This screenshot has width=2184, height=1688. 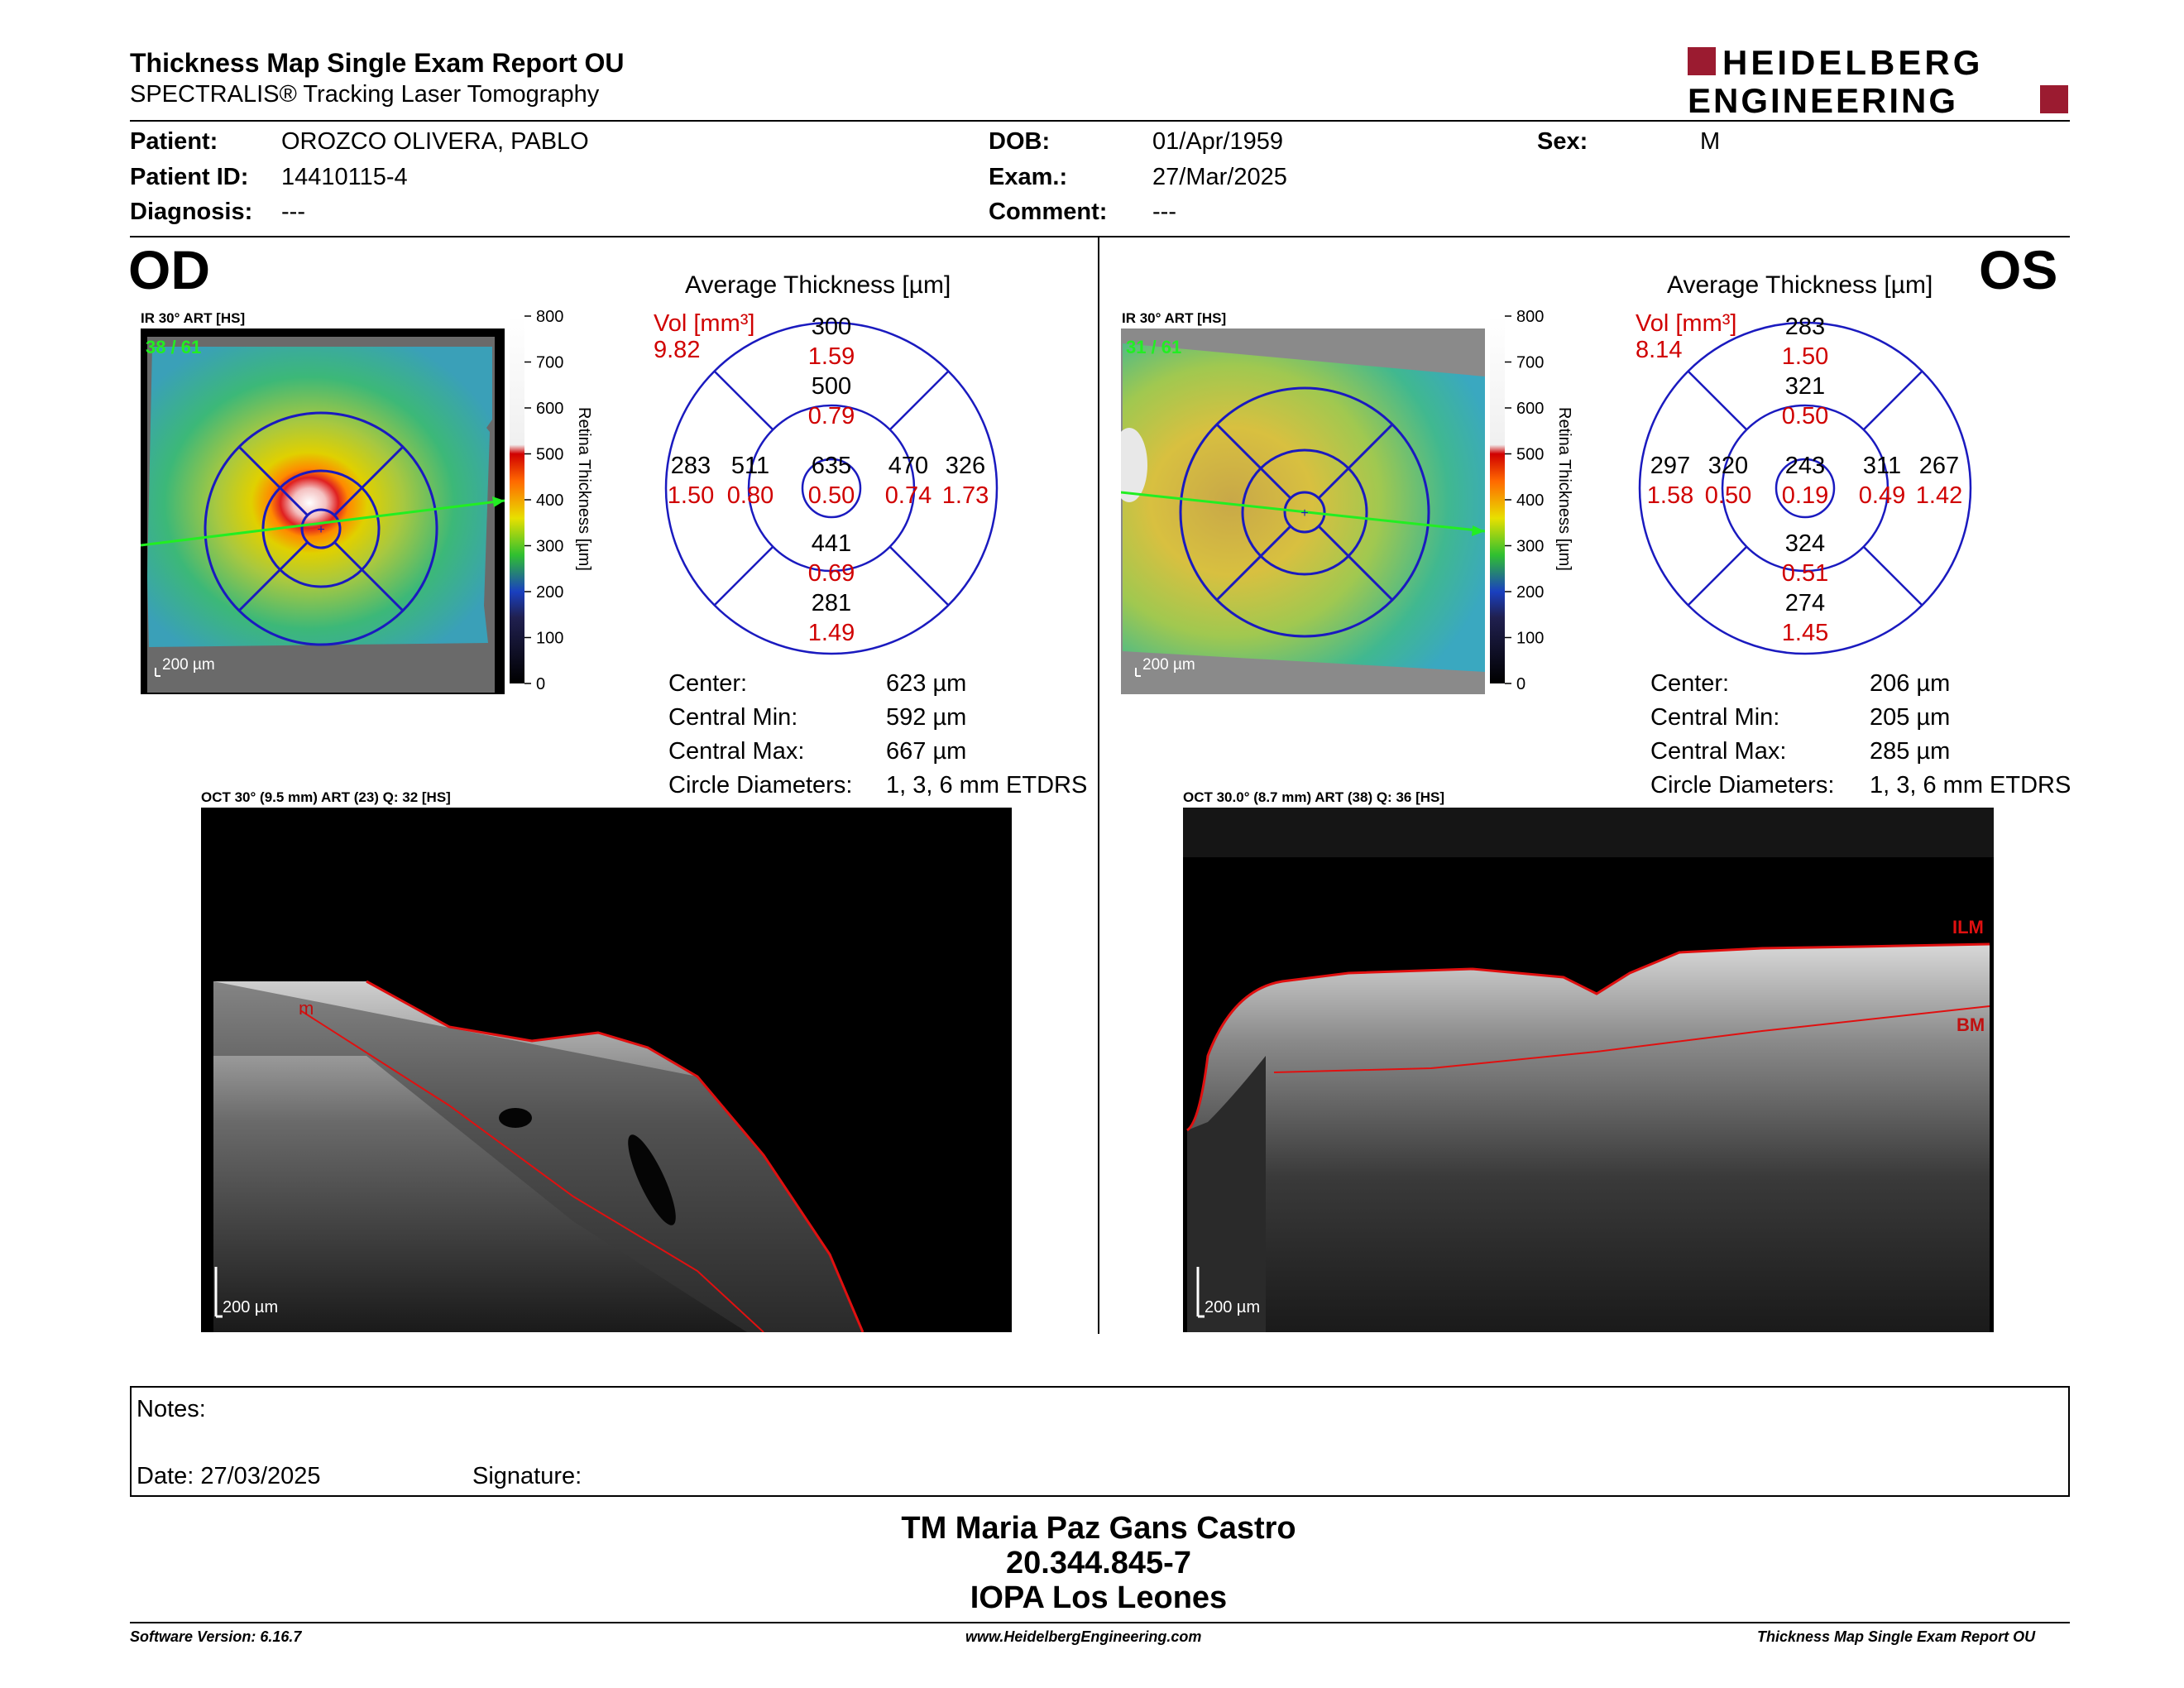 What do you see at coordinates (323, 511) in the screenshot?
I see `od-thickness-map: + 38 / 61 200 µm` at bounding box center [323, 511].